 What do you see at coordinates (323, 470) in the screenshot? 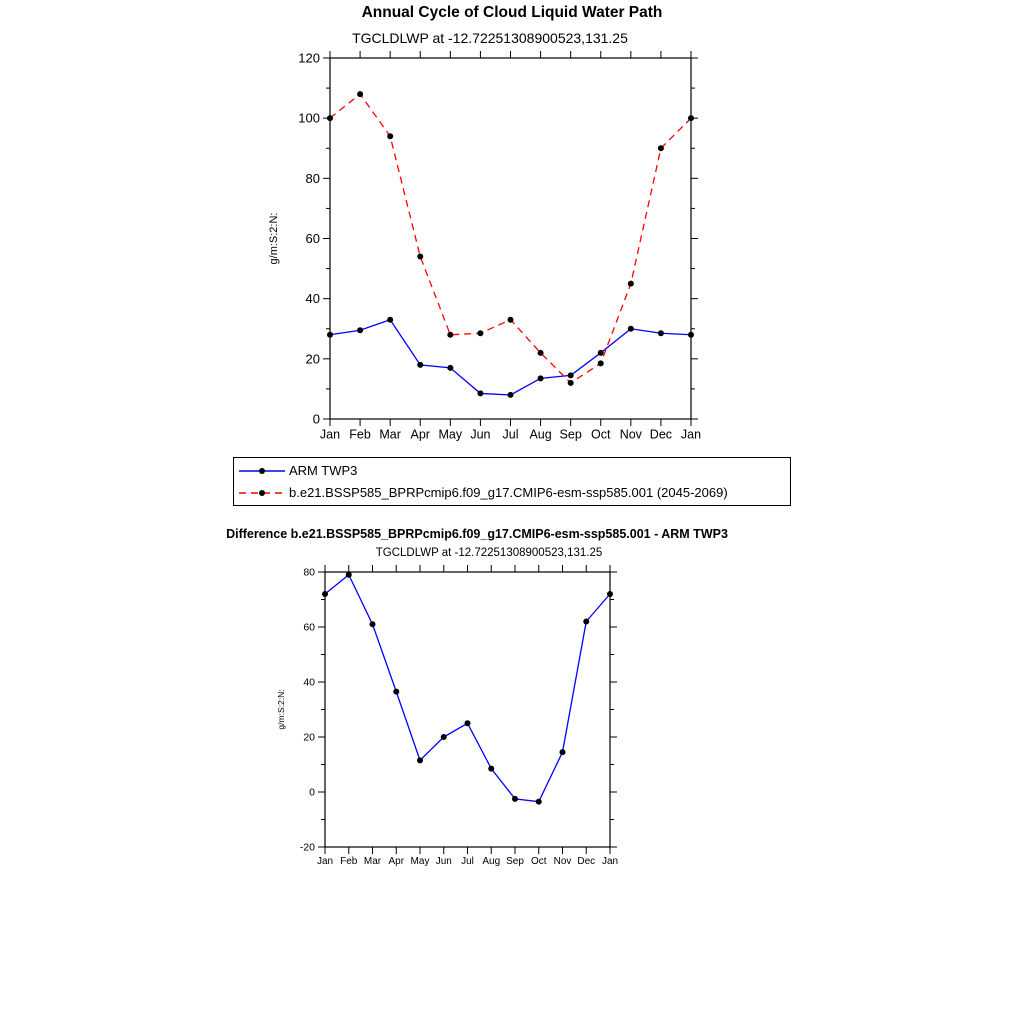
I see `legend-label-arm-twp3: ARM TWP3` at bounding box center [323, 470].